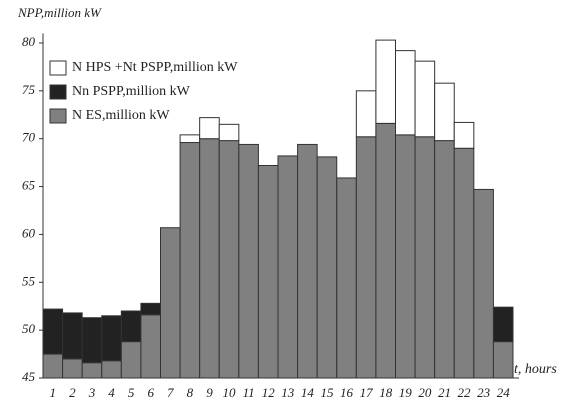 Image resolution: width=571 pixels, height=405 pixels. What do you see at coordinates (444, 392) in the screenshot?
I see `x-tick-label: 21` at bounding box center [444, 392].